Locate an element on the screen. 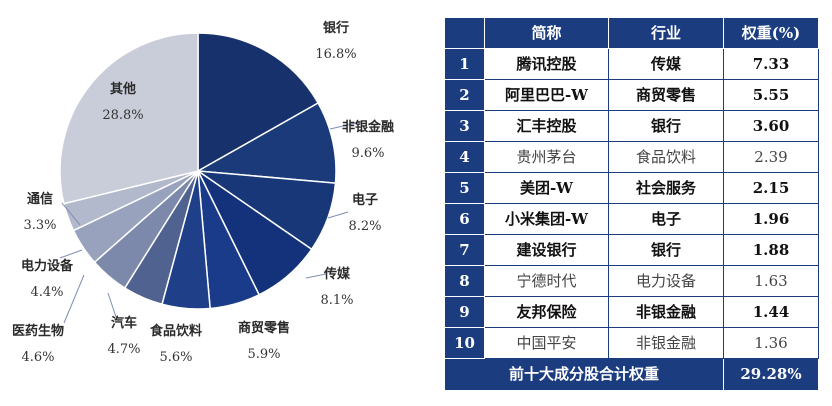 The height and width of the screenshot is (406, 832). slice-value-label: 8.2% is located at coordinates (364, 226).